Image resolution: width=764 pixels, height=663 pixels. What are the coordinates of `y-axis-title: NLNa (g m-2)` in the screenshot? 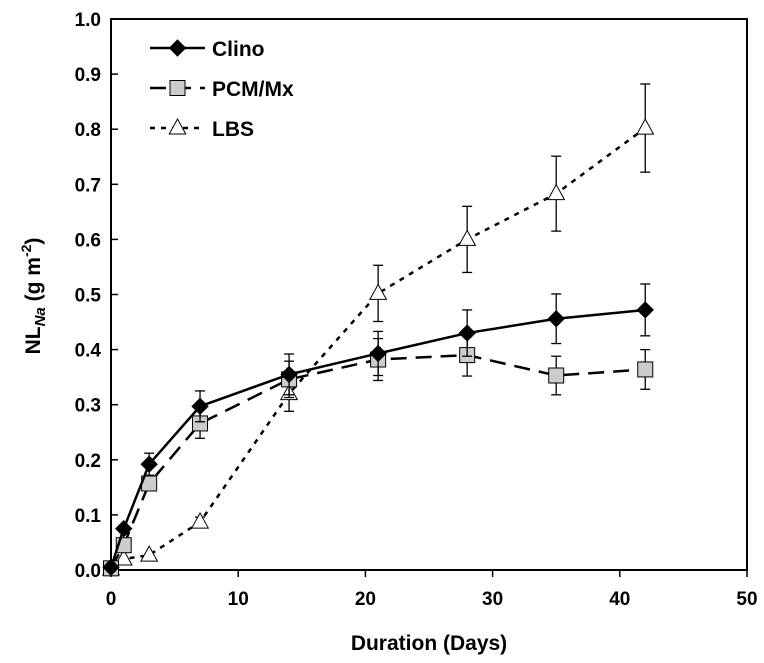 It's located at (33, 296).